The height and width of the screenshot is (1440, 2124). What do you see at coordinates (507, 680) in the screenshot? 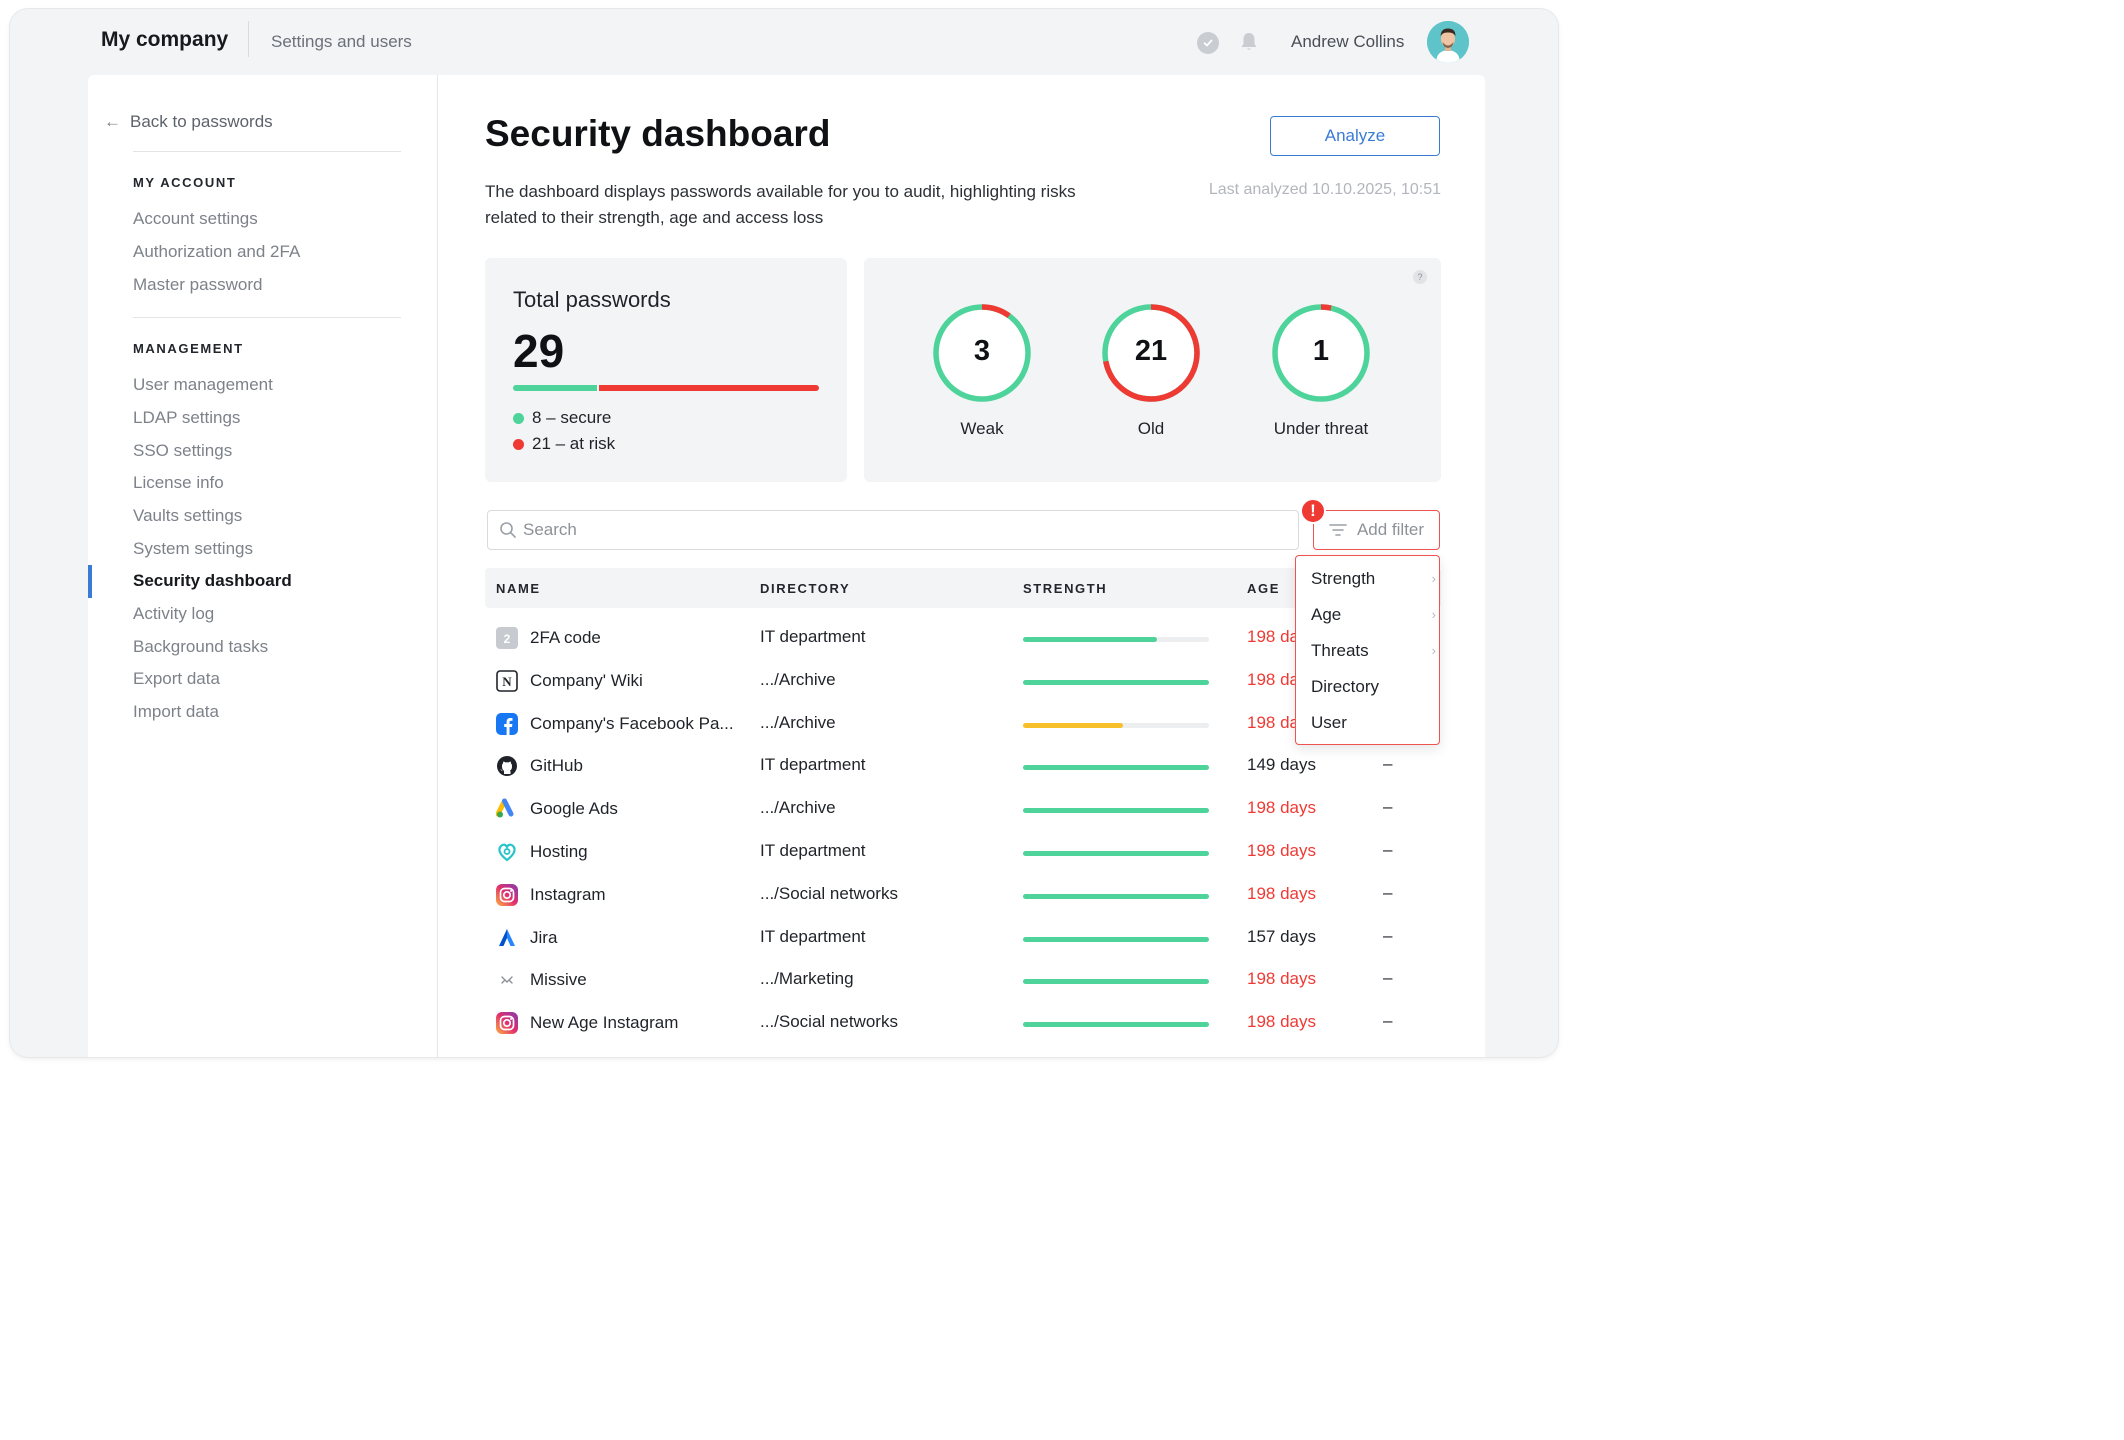
I see `notion-icon: N` at bounding box center [507, 680].